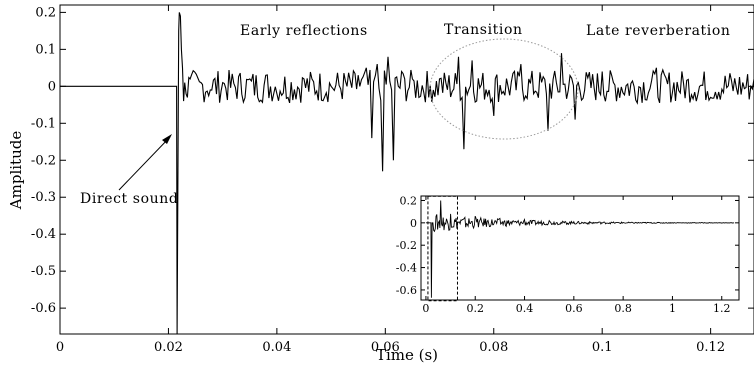 This screenshot has width=754, height=367. What do you see at coordinates (710, 347) in the screenshot?
I see `x-tick-label: 0.12` at bounding box center [710, 347].